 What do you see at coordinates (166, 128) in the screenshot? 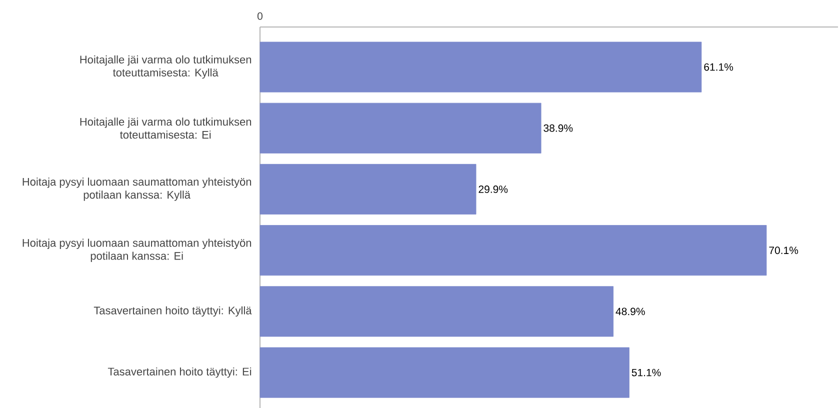
I see `y-tick-label: Hoitajalle jäi varma olo tutkimuksen toteuttamisesta: Ei` at bounding box center [166, 128].